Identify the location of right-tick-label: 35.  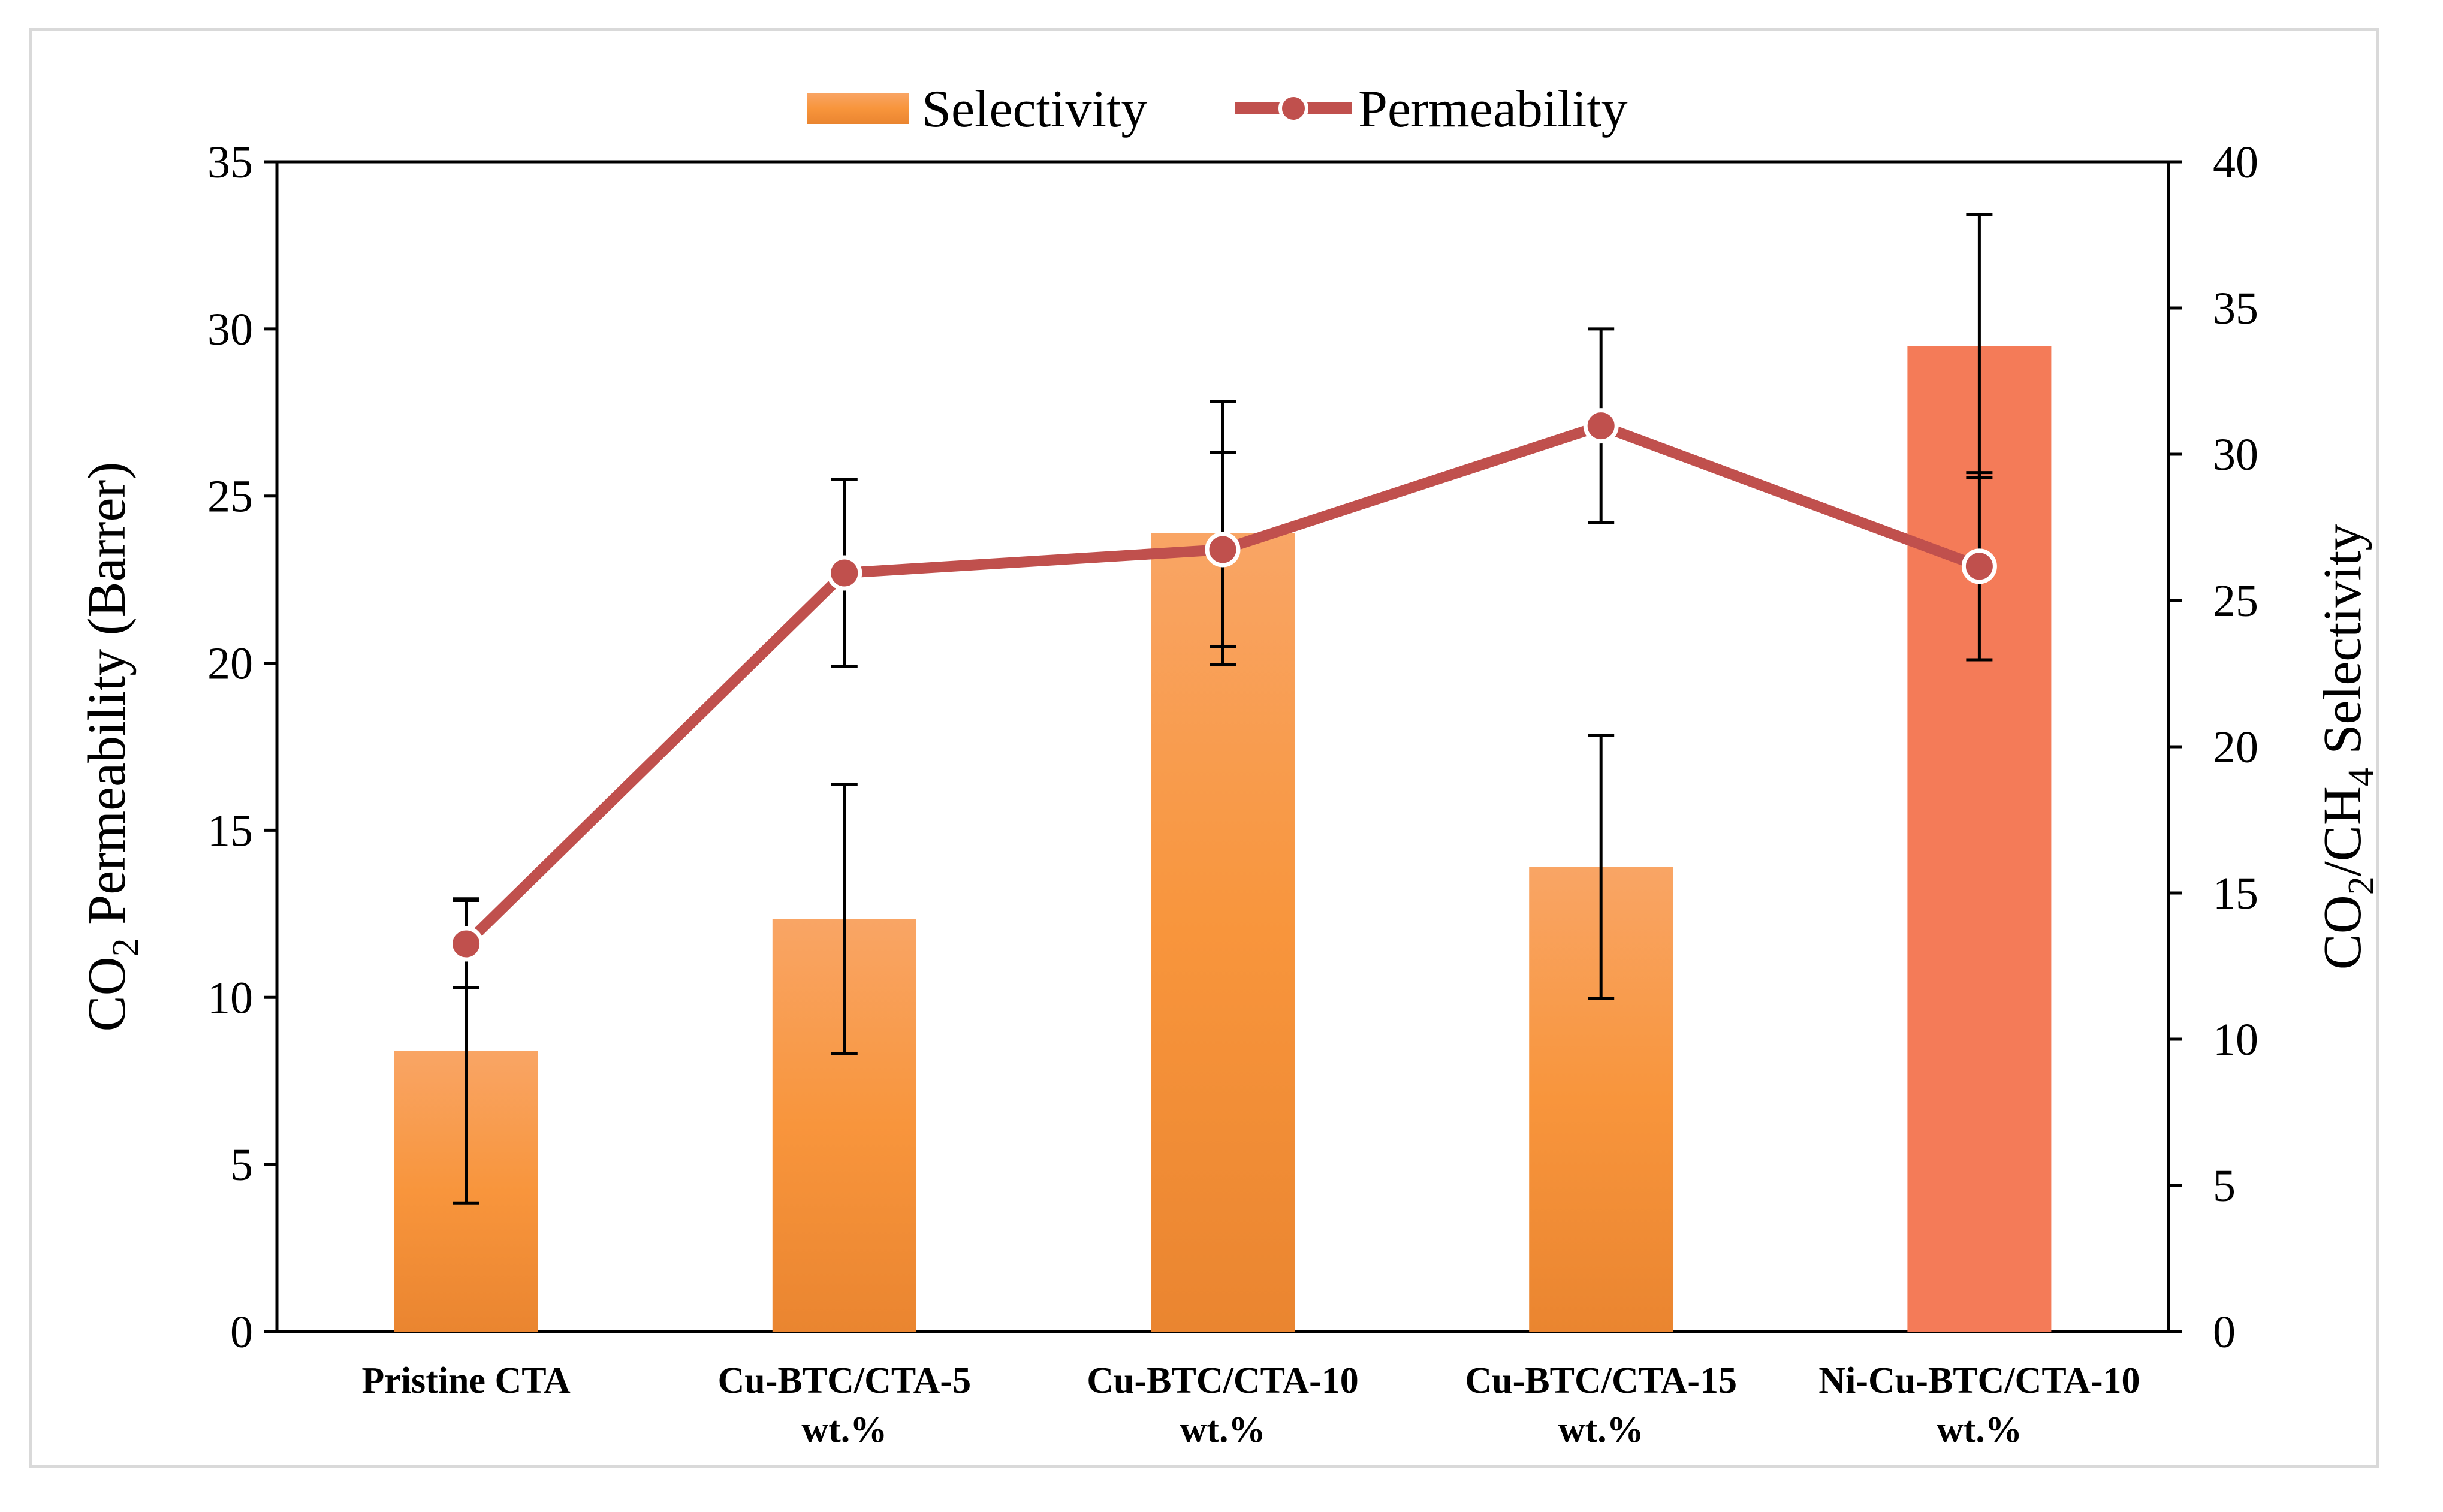
(2235, 308).